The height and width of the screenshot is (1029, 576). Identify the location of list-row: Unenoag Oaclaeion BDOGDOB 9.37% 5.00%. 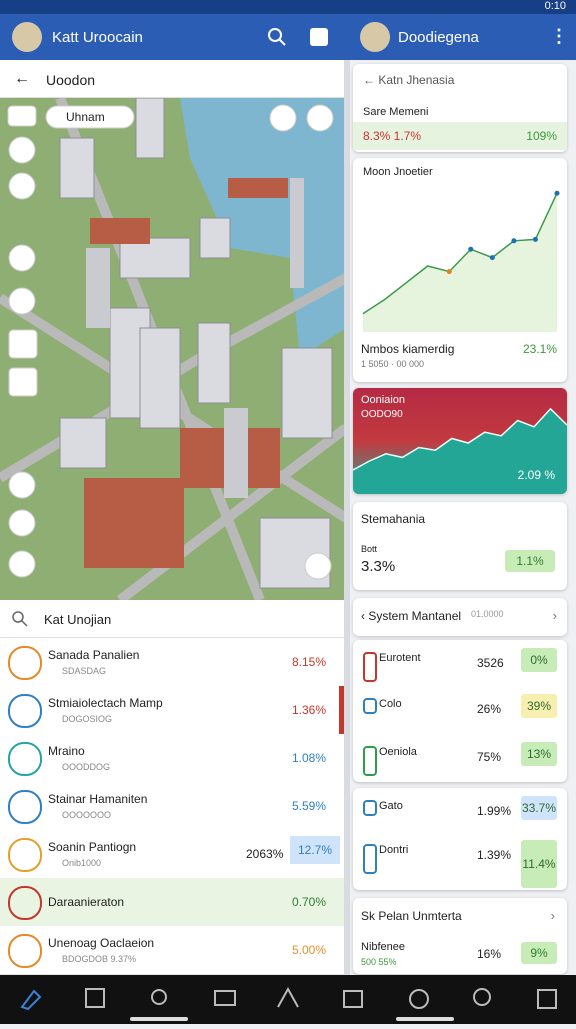
(172, 950).